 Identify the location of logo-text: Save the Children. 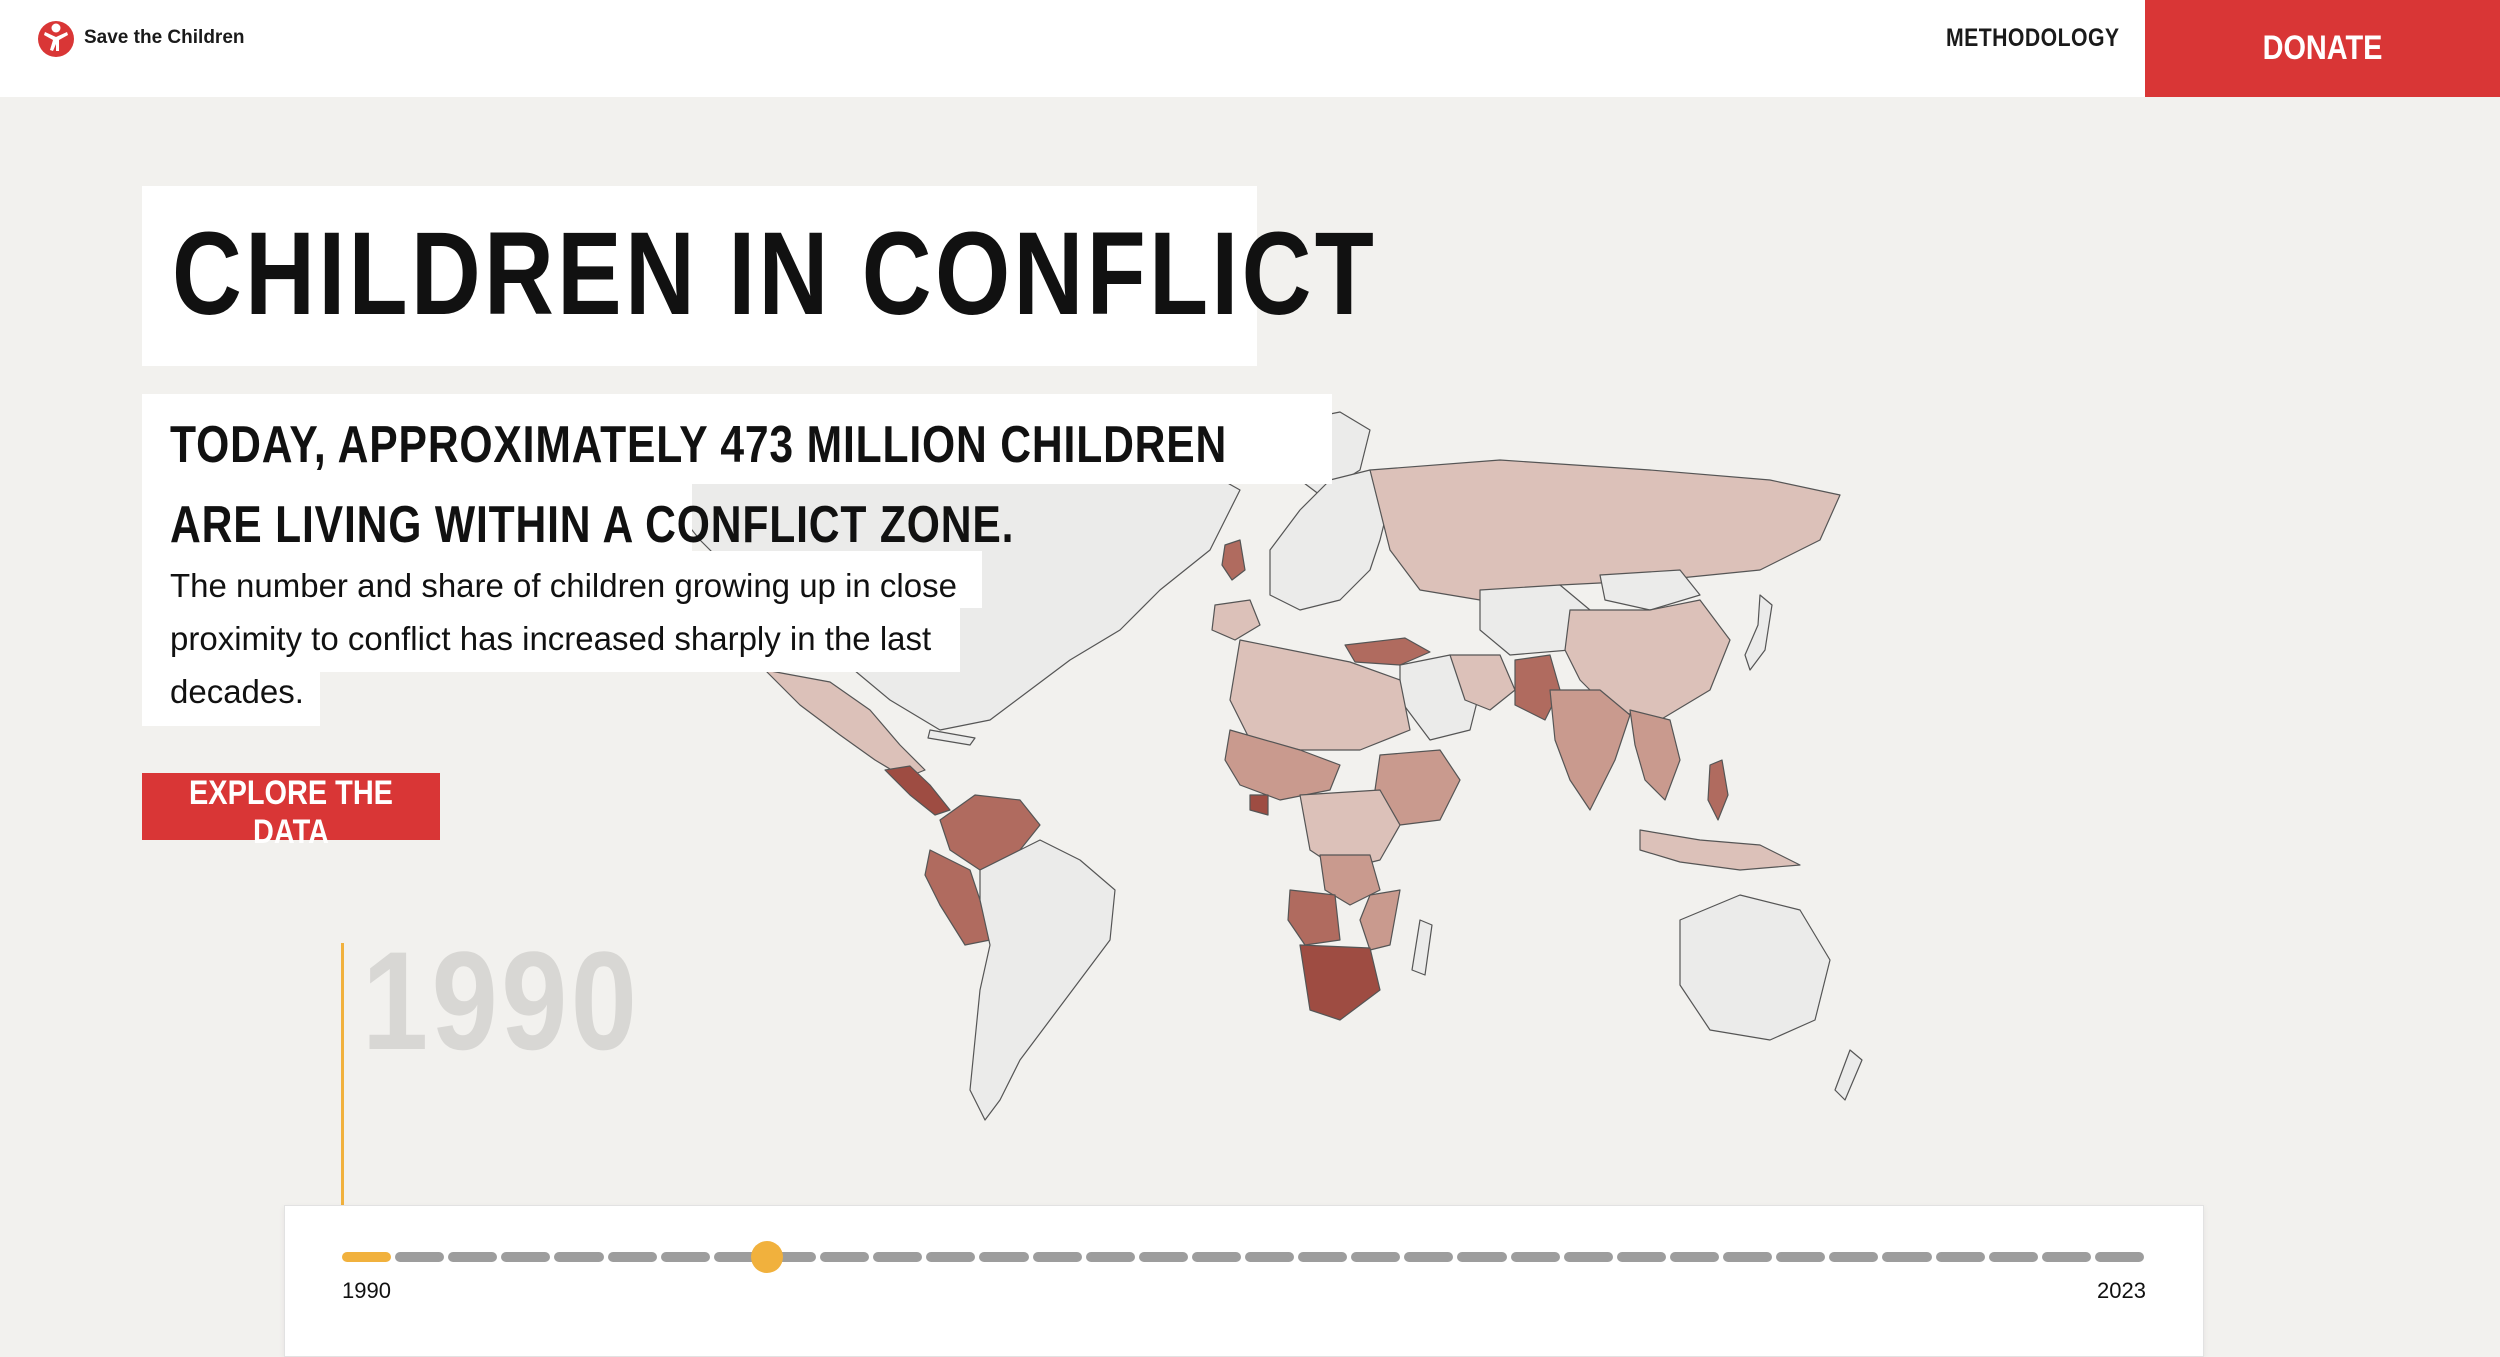
(164, 37).